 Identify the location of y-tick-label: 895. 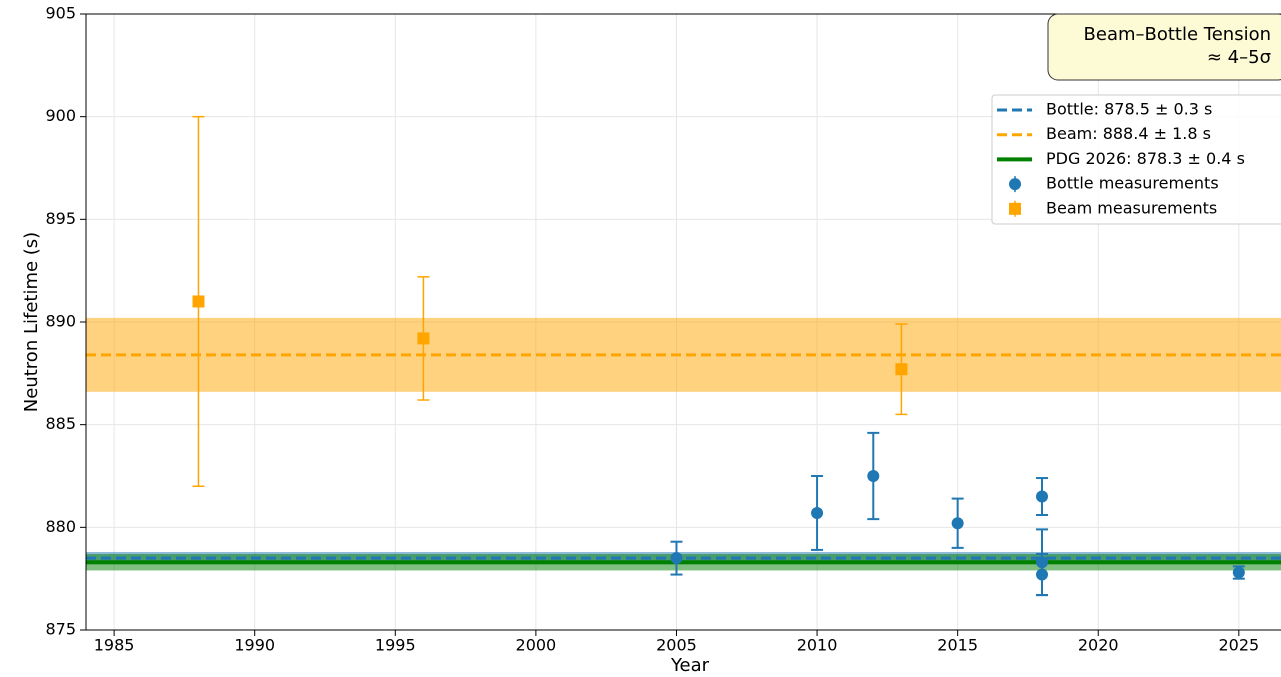
(60, 218).